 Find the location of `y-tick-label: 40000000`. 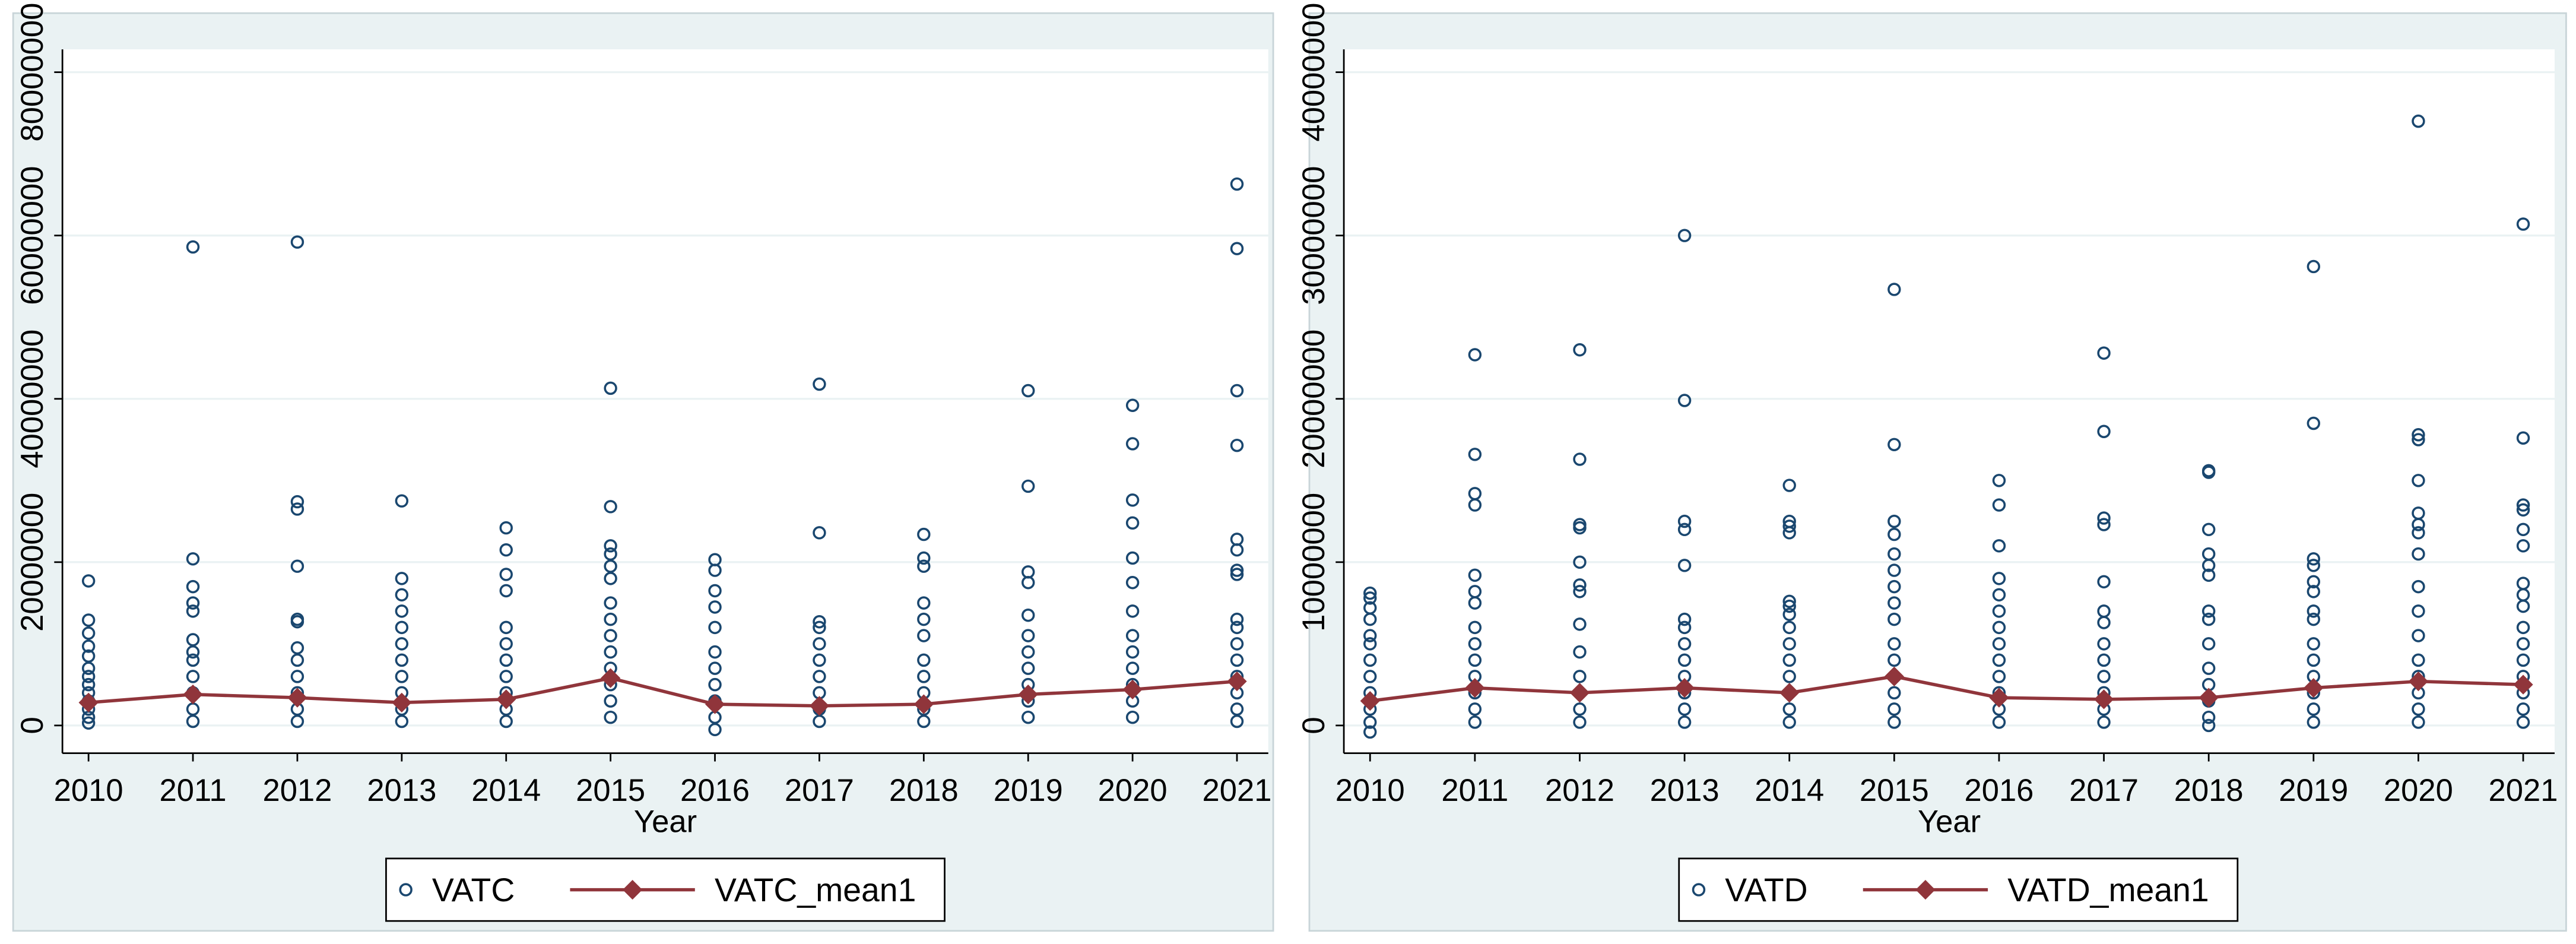

y-tick-label: 40000000 is located at coordinates (1313, 72).